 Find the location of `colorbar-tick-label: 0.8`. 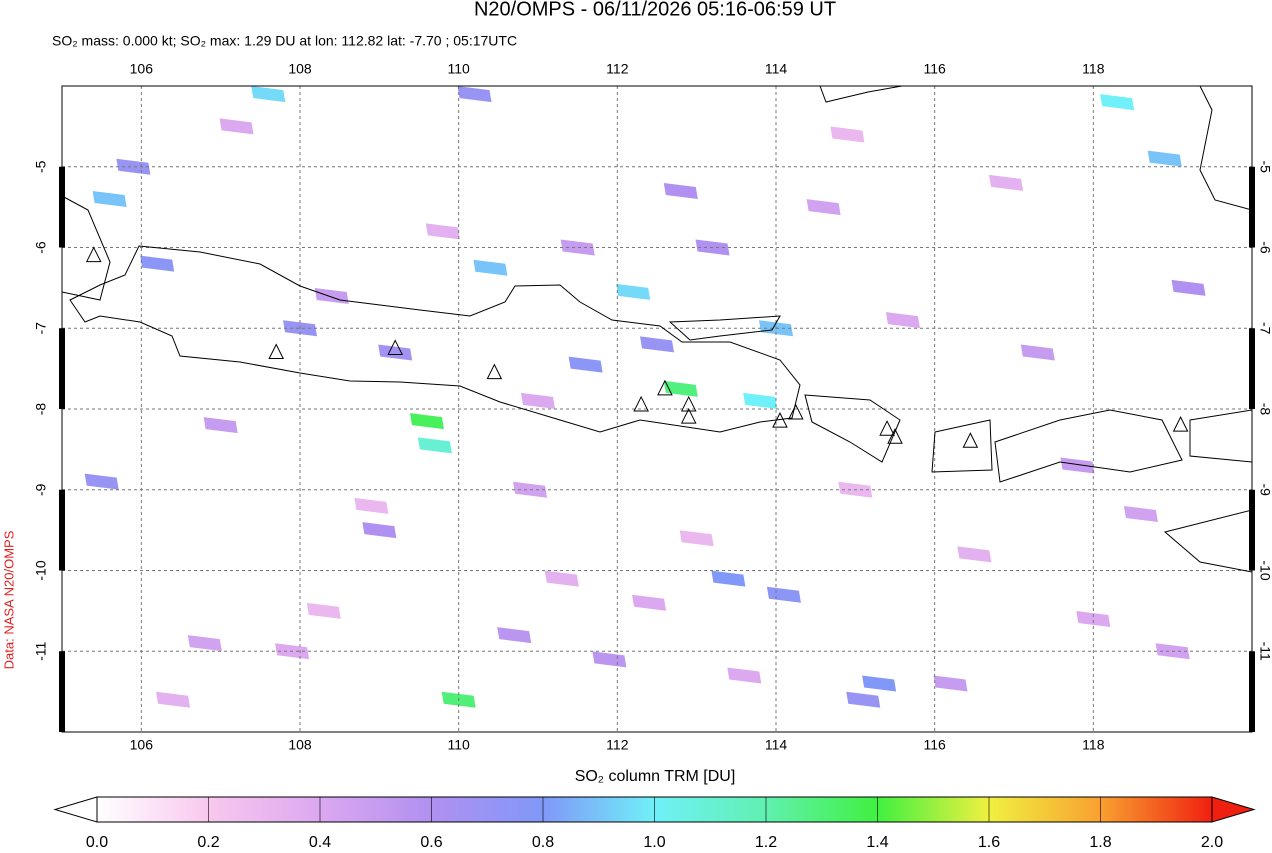

colorbar-tick-label: 0.8 is located at coordinates (543, 842).